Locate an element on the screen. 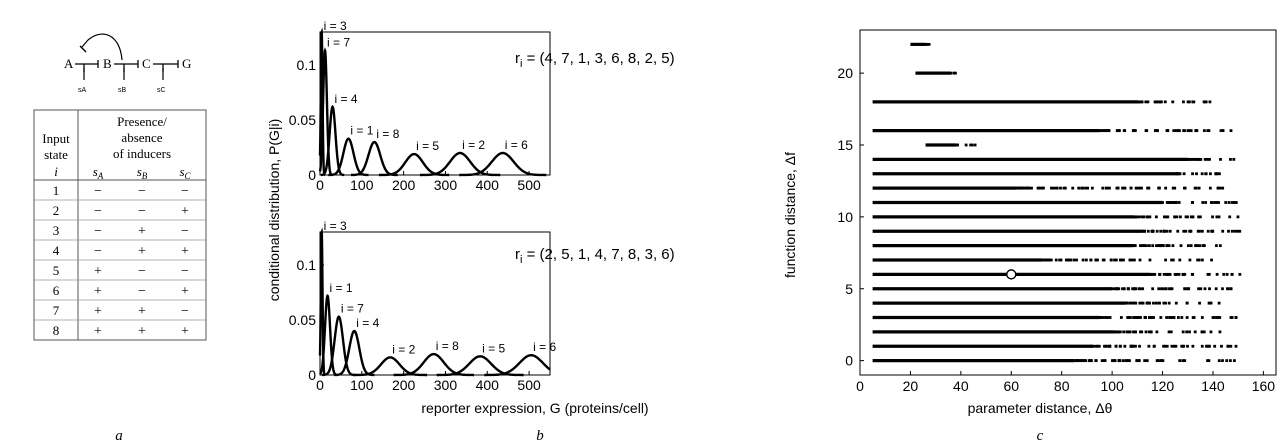 Image resolution: width=1288 pixels, height=447 pixels. y-tick-label: 0.1 is located at coordinates (307, 65).